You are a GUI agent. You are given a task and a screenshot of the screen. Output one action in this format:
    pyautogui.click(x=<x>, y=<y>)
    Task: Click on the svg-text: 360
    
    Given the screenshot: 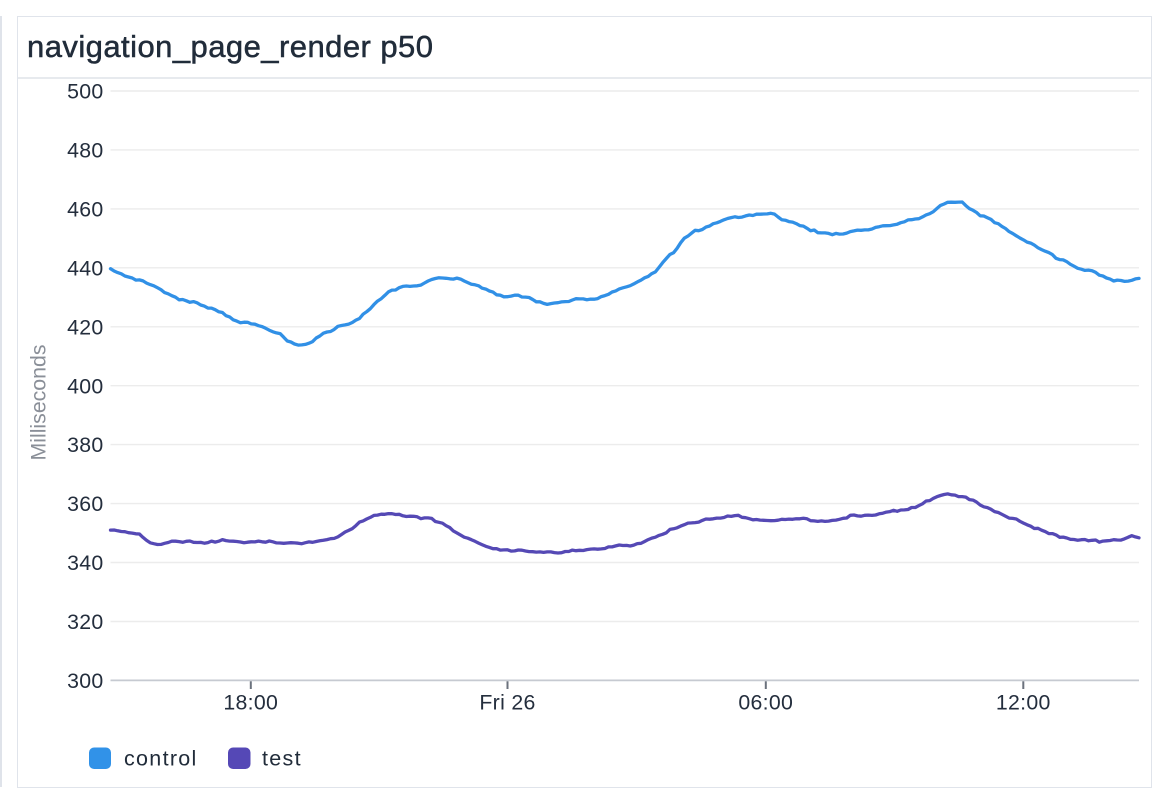 What is the action you would take?
    pyautogui.click(x=85, y=504)
    